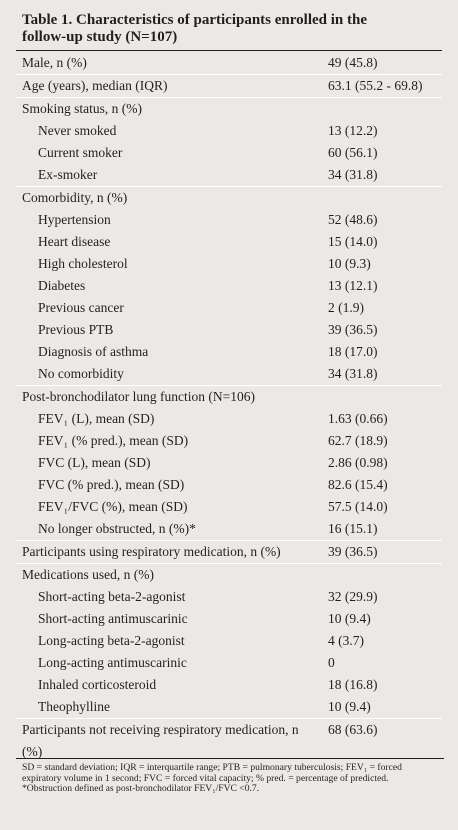 Image resolution: width=458 pixels, height=830 pixels. I want to click on table-row: No comorbidity 34 (31.8), so click(229, 374).